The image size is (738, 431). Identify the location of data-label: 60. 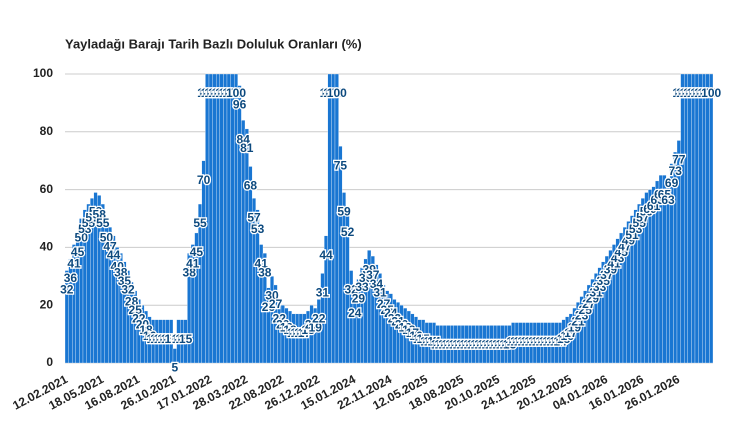
(650, 209).